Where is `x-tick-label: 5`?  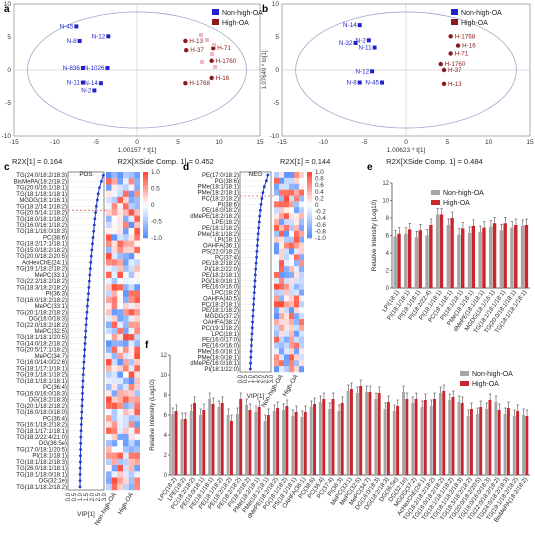
x-tick-label: 5 is located at coordinates (448, 142).